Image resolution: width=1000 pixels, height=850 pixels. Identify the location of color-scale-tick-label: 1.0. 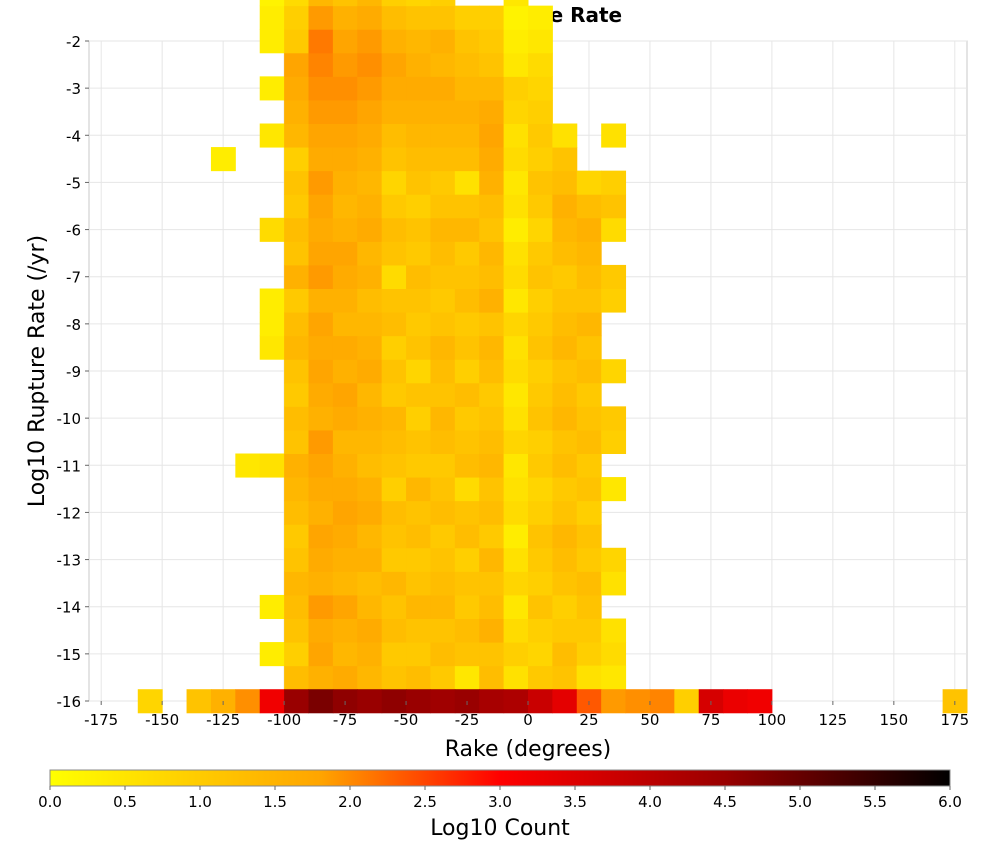
(200, 802).